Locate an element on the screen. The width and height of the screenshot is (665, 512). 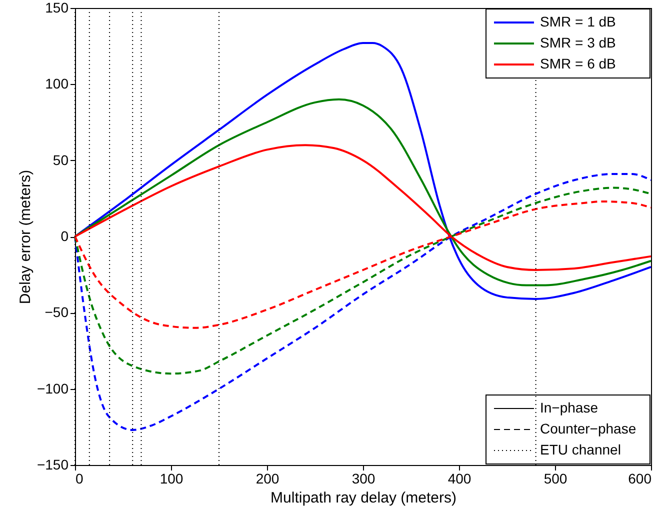
x-tick-label: 200 is located at coordinates (268, 478).